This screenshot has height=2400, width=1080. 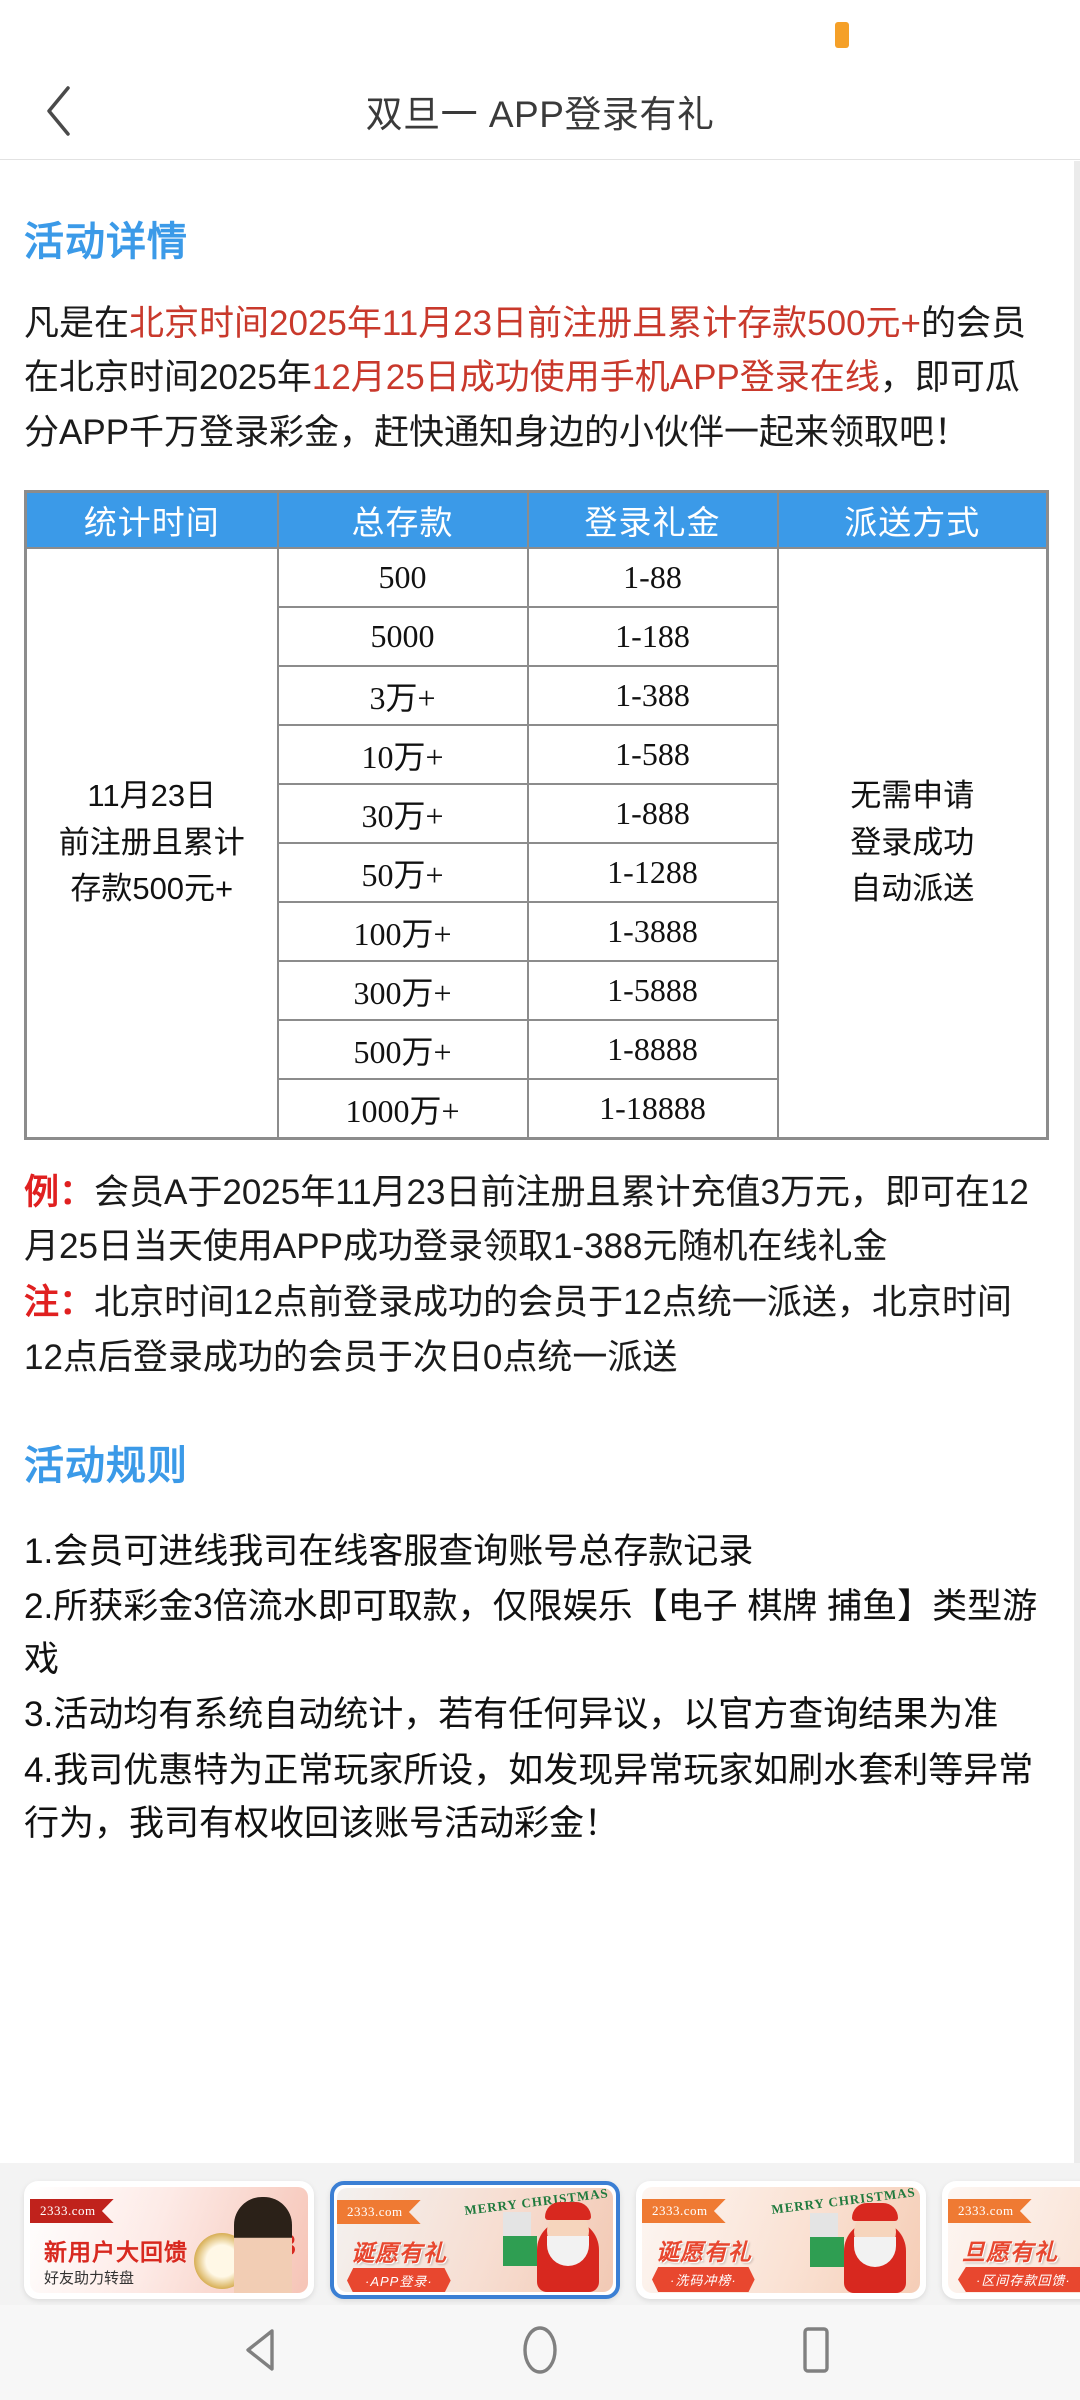 I want to click on cell-delivery: 无需申请 登录成功 自动派送, so click(x=912, y=843).